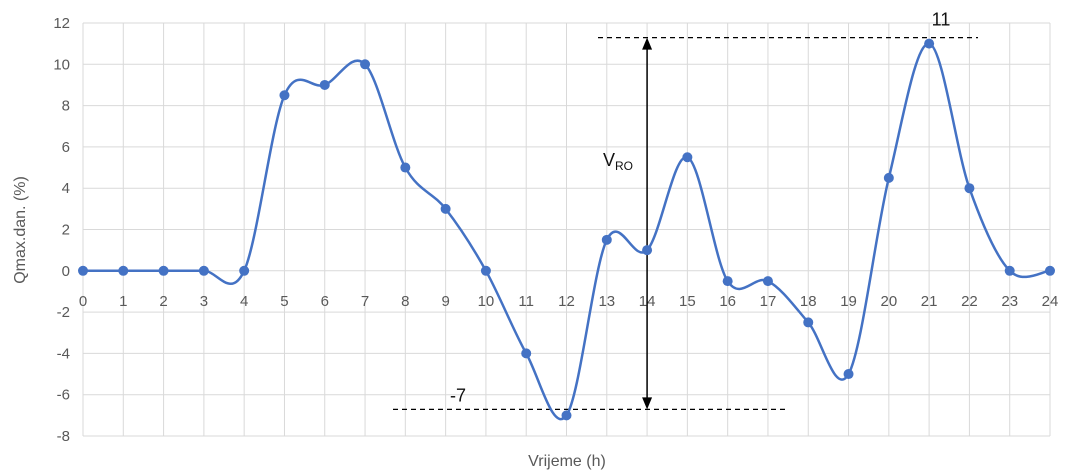 This screenshot has height=471, width=1065. What do you see at coordinates (486, 301) in the screenshot?
I see `x-tick-label: 10` at bounding box center [486, 301].